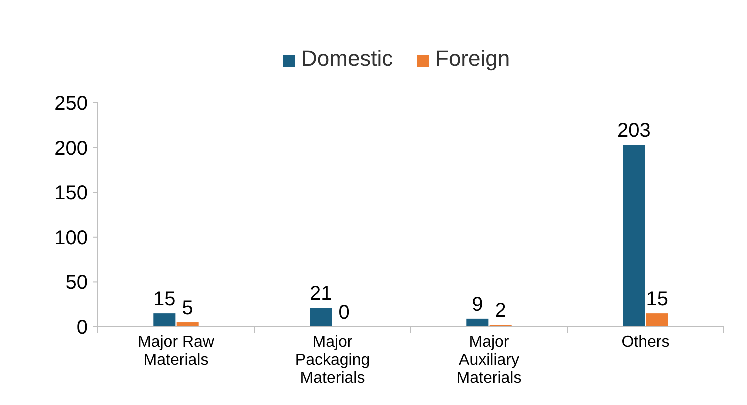 This screenshot has width=747, height=405. I want to click on legend-label: Foreign, so click(473, 58).